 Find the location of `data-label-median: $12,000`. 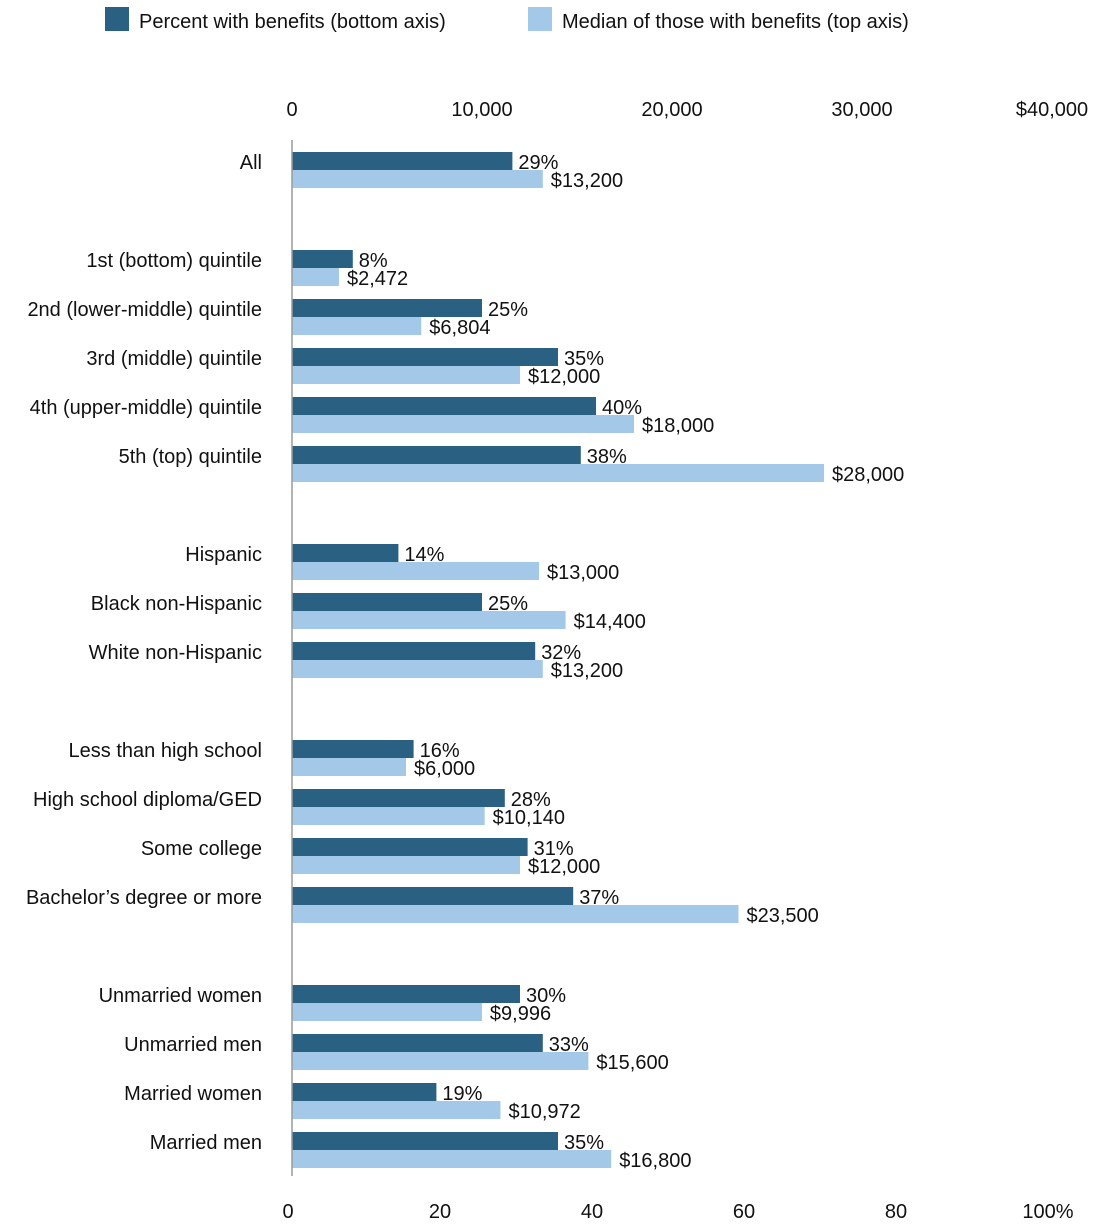

data-label-median: $12,000 is located at coordinates (564, 867).